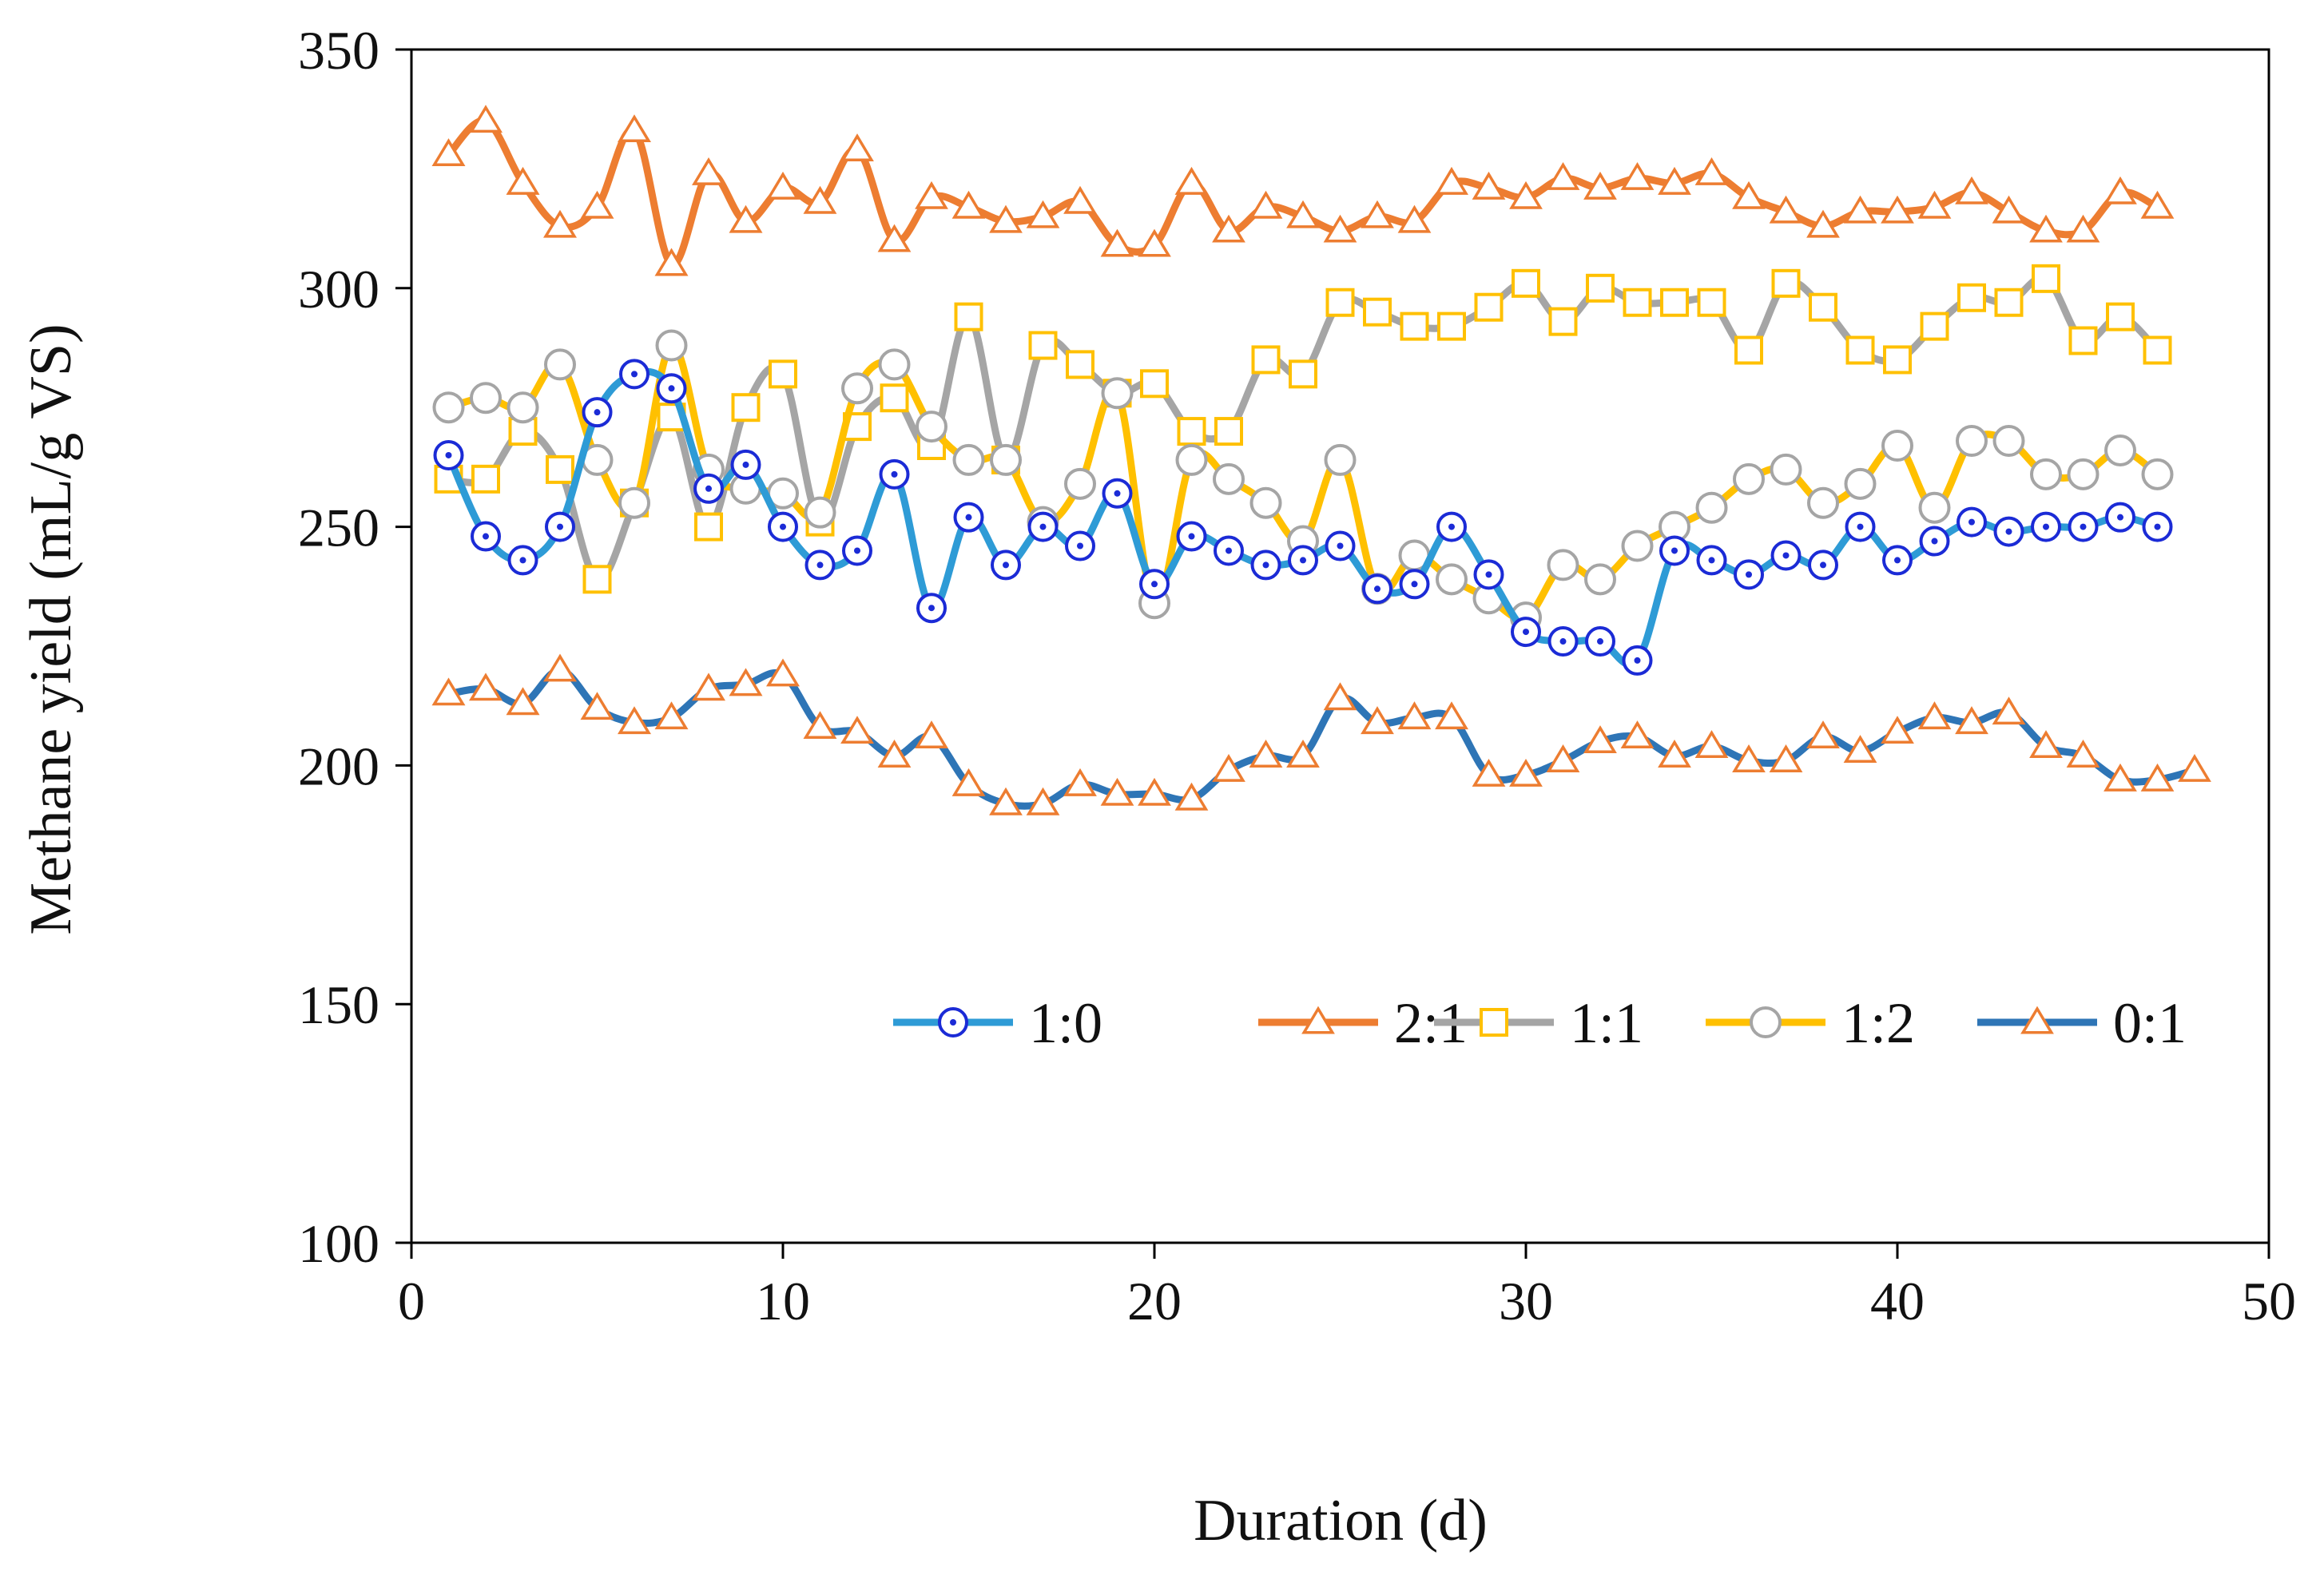  What do you see at coordinates (412, 1301) in the screenshot?
I see `x-tick-label: 0` at bounding box center [412, 1301].